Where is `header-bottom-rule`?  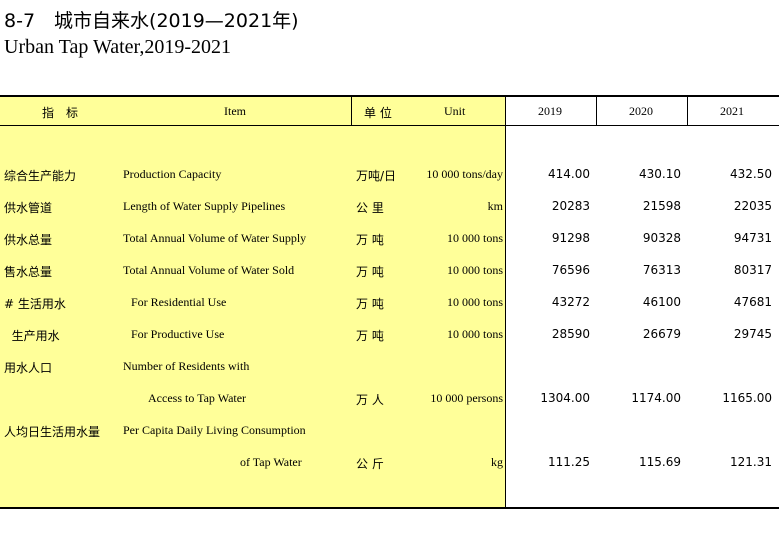 header-bottom-rule is located at coordinates (389, 125).